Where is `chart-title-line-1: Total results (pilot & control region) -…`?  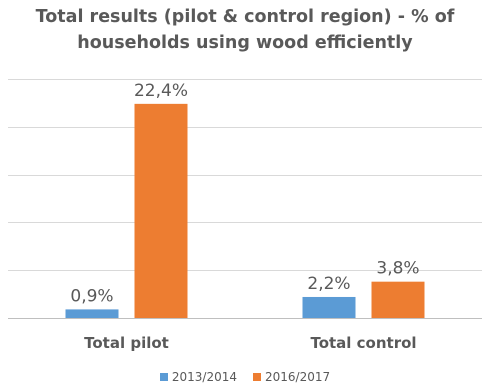 chart-title-line-1: Total results (pilot & control region) -… is located at coordinates (245, 17).